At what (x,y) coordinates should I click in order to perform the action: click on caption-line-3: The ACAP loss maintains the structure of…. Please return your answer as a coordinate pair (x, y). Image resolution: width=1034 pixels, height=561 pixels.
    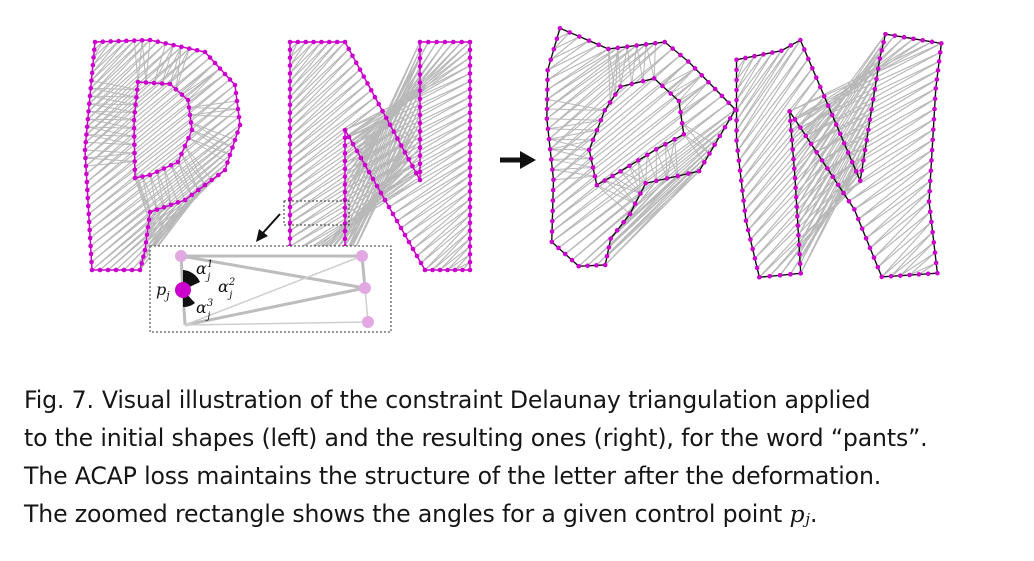
    Looking at the image, I should click on (453, 476).